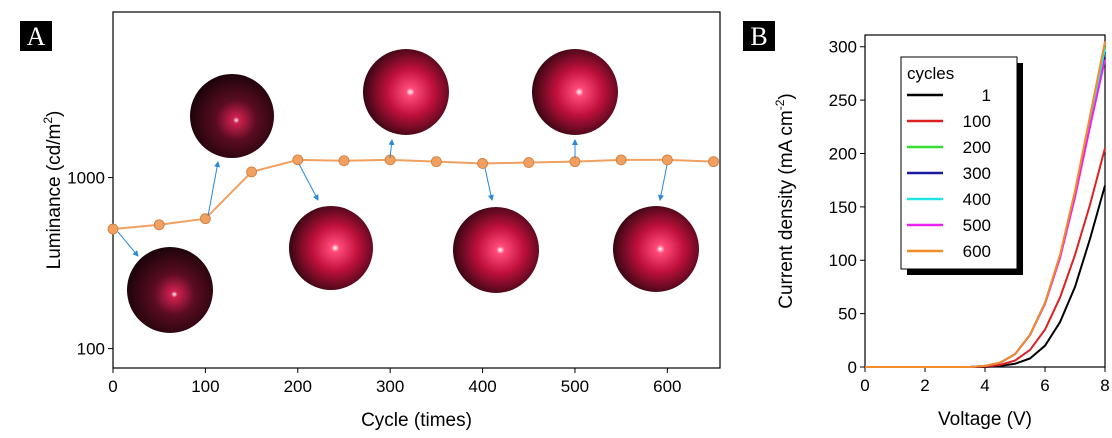 The image size is (1112, 438). I want to click on legend-entry: 400, so click(977, 199).